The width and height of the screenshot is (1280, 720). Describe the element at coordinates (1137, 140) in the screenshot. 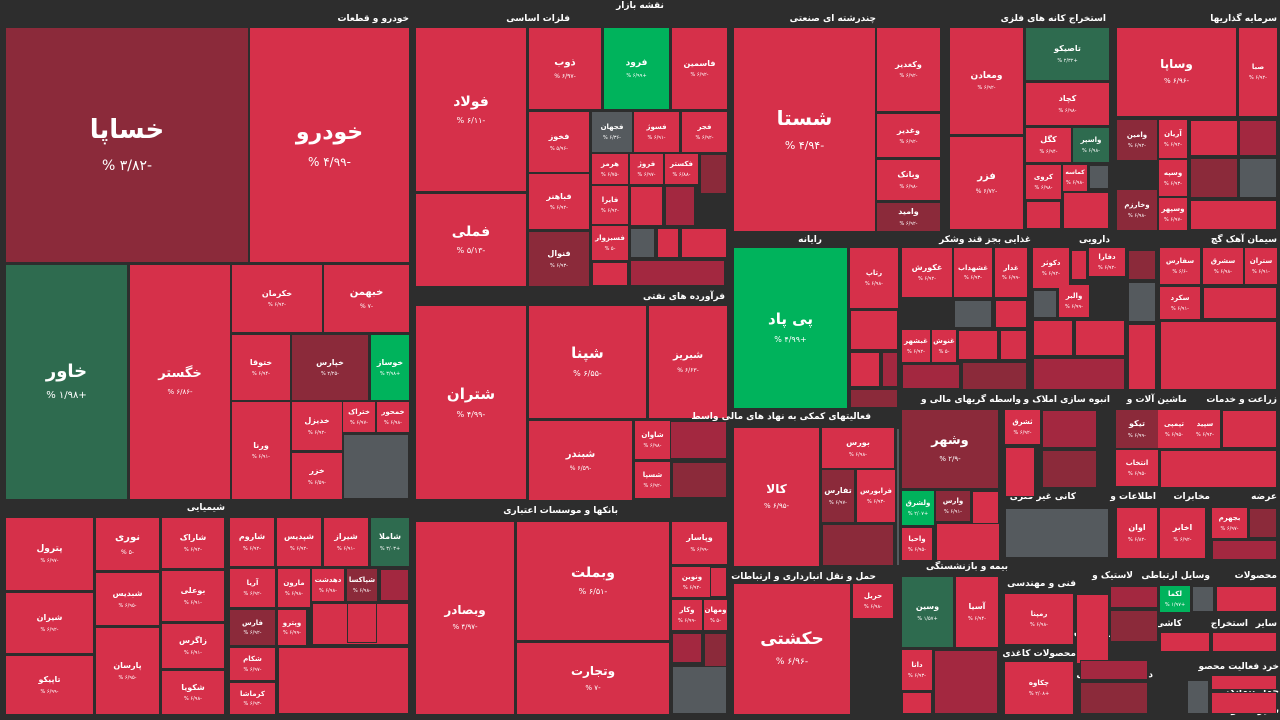

I see `tile-وامین: وامین -۶/۹۲ %` at that location.